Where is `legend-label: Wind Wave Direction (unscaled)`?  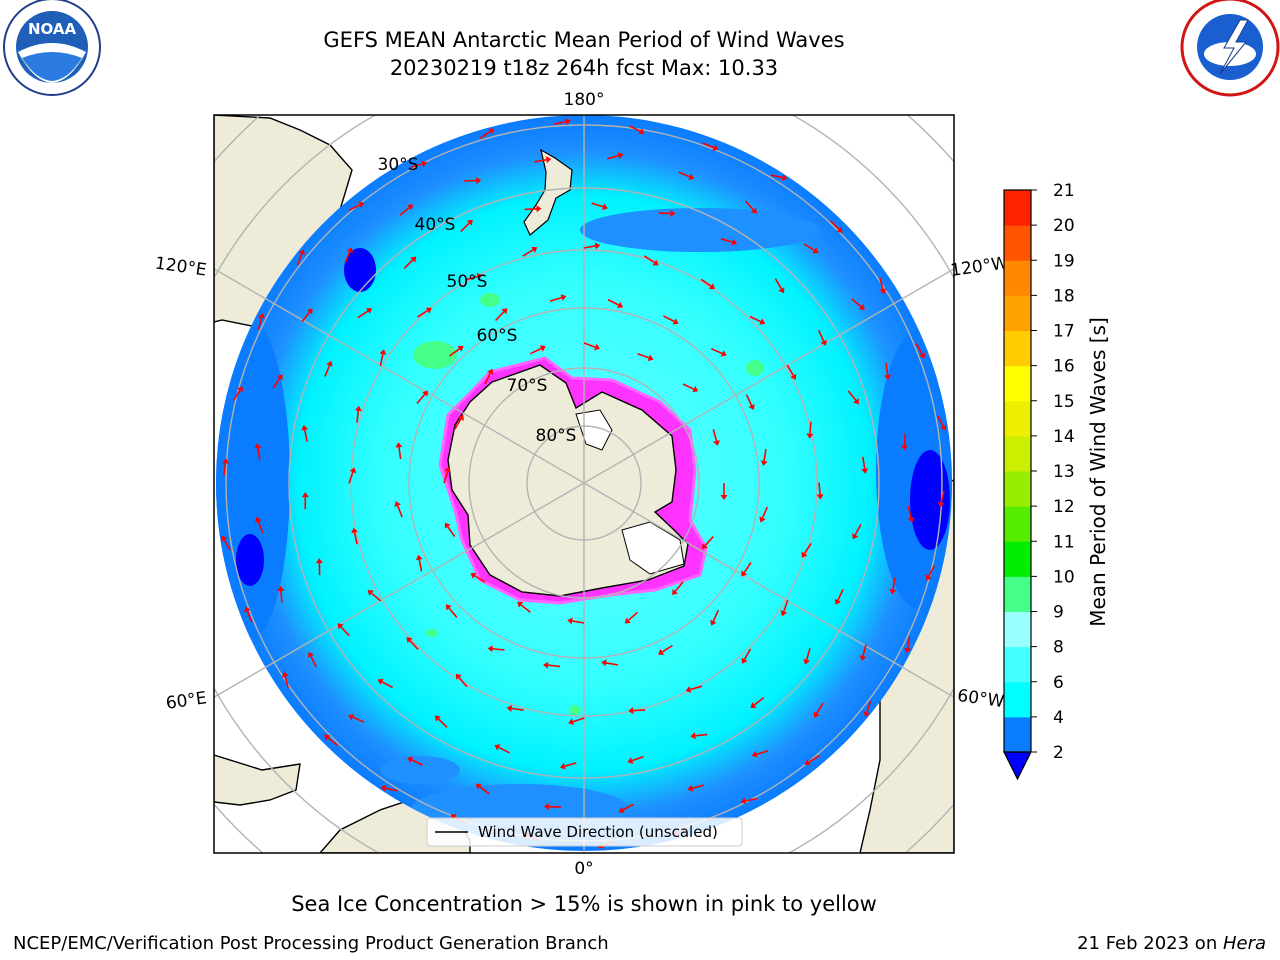 legend-label: Wind Wave Direction (unscaled) is located at coordinates (598, 832).